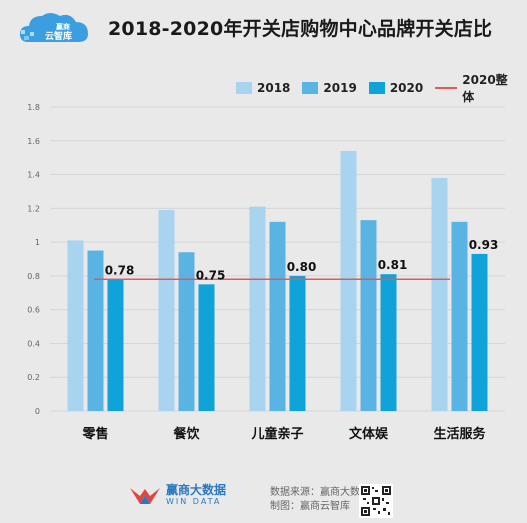 The width and height of the screenshot is (527, 523). I want to click on legend-item-2020: 2020, so click(396, 88).